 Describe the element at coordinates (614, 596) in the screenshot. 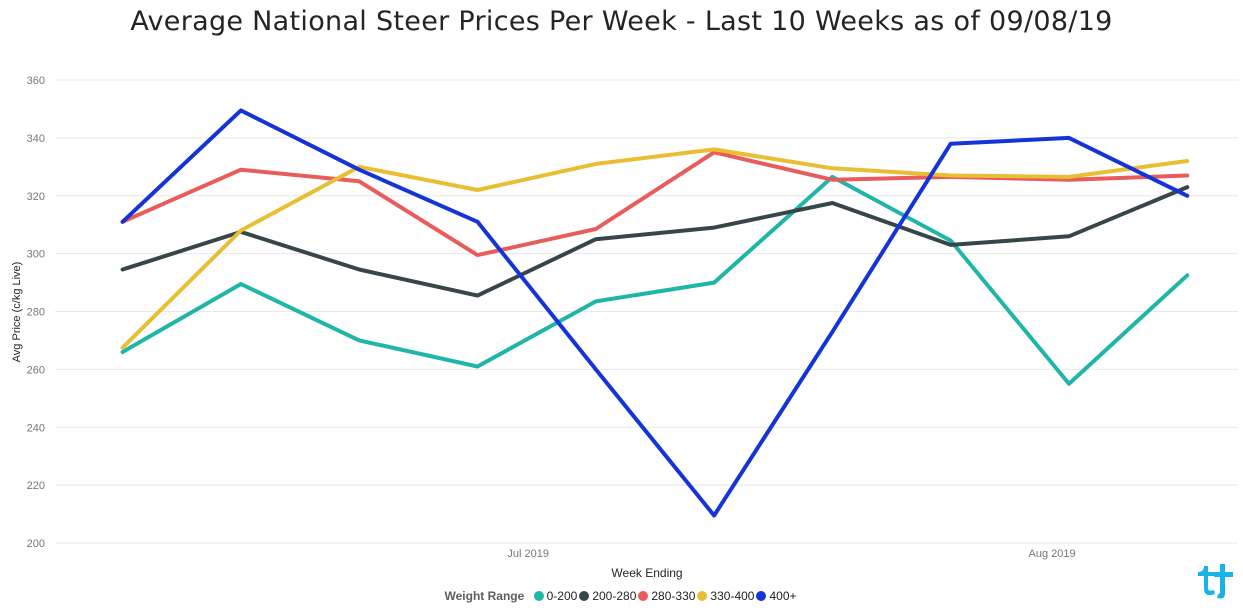

I see `legend-label: 200-280` at that location.